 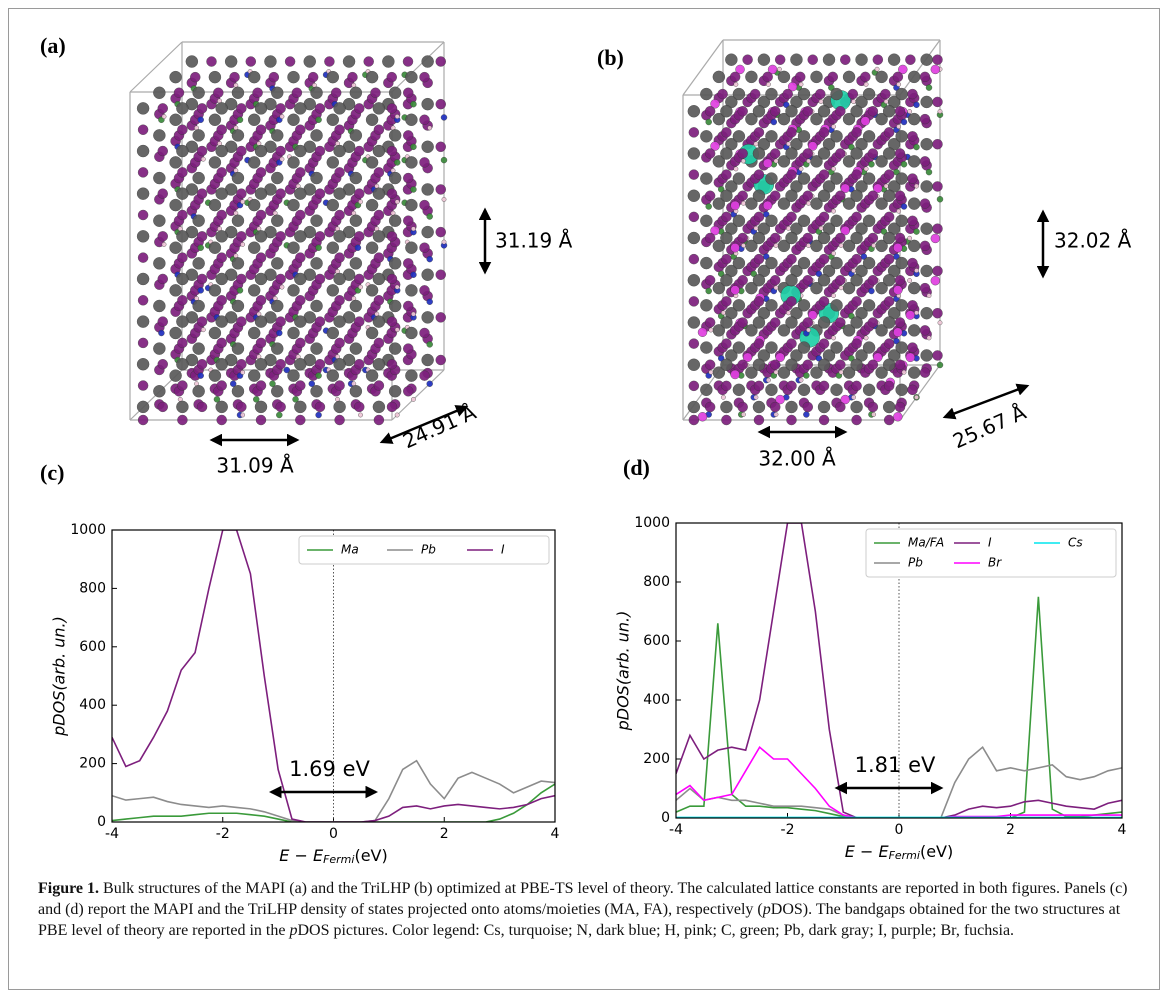 What do you see at coordinates (1075, 543) in the screenshot?
I see `legend-label: Cs` at bounding box center [1075, 543].